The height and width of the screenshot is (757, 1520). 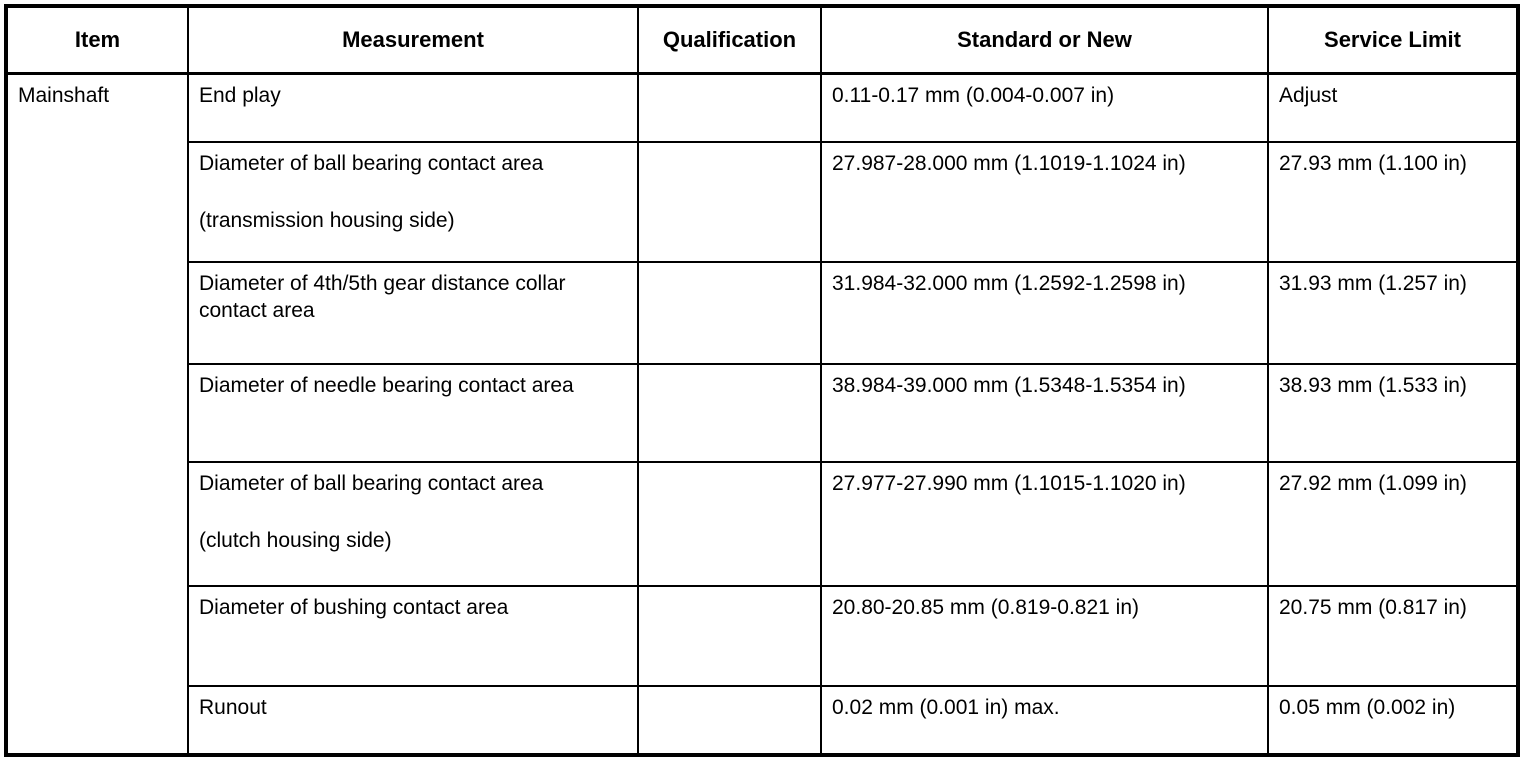 What do you see at coordinates (413, 636) in the screenshot?
I see `measurement-cell: Diameter of bushing contact area` at bounding box center [413, 636].